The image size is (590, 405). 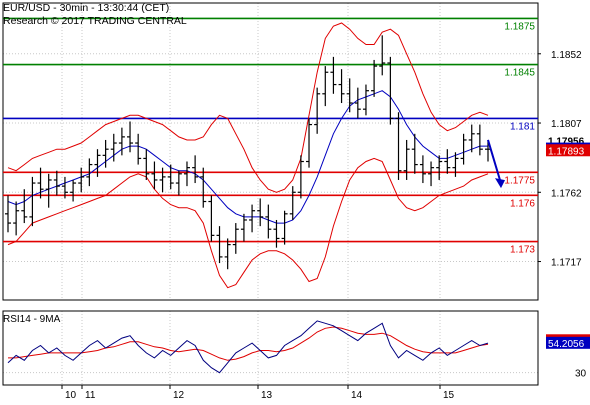 What do you see at coordinates (519, 26) in the screenshot?
I see `level-label: 1.1875` at bounding box center [519, 26].